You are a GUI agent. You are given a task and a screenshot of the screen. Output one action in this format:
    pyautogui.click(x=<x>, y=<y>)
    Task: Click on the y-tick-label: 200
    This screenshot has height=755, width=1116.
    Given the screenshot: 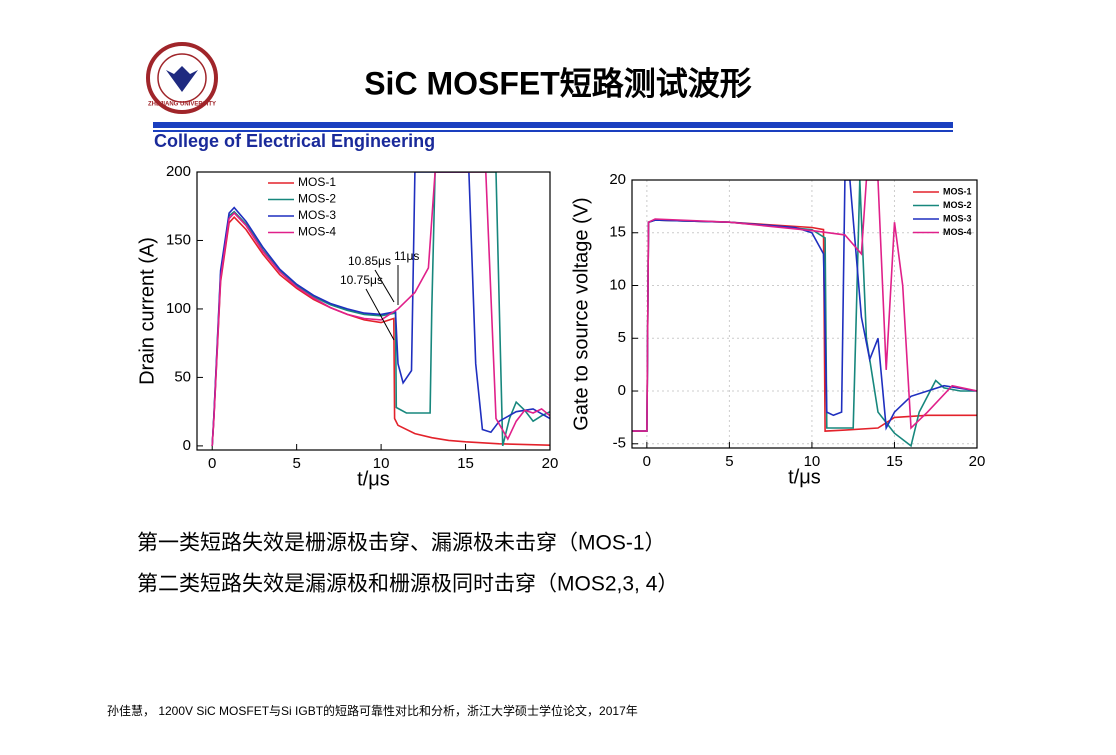 What is the action you would take?
    pyautogui.click(x=178, y=171)
    